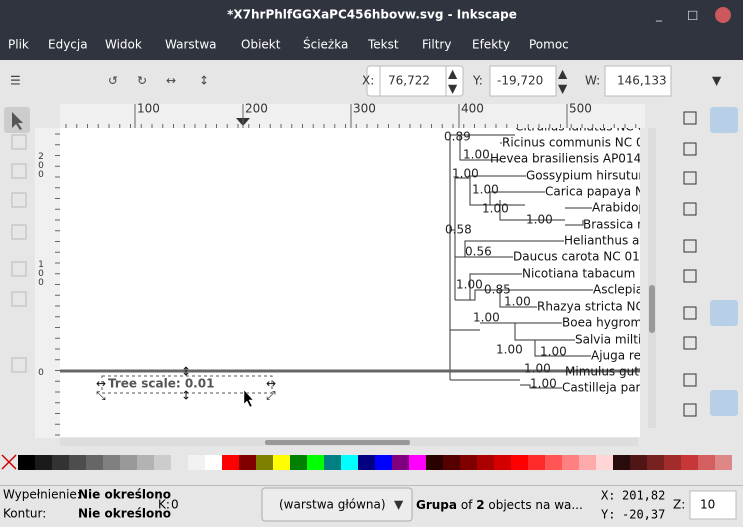 The height and width of the screenshot is (527, 743). What do you see at coordinates (717, 81) in the screenshot?
I see `more: ▼` at bounding box center [717, 81].